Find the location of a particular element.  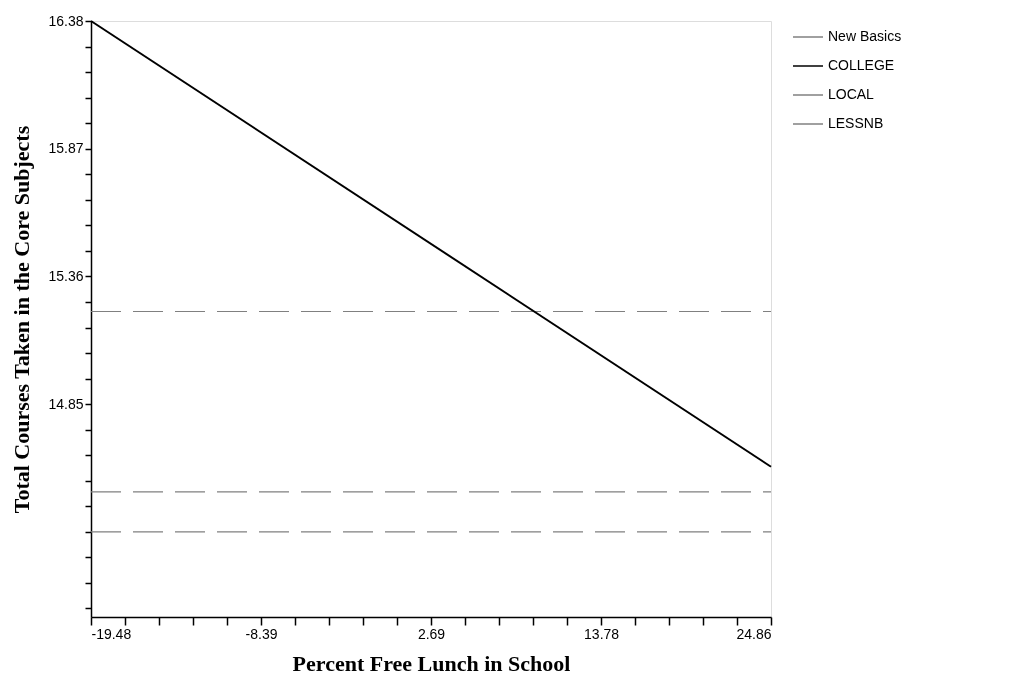

legend-label: COLLEGE is located at coordinates (861, 65).